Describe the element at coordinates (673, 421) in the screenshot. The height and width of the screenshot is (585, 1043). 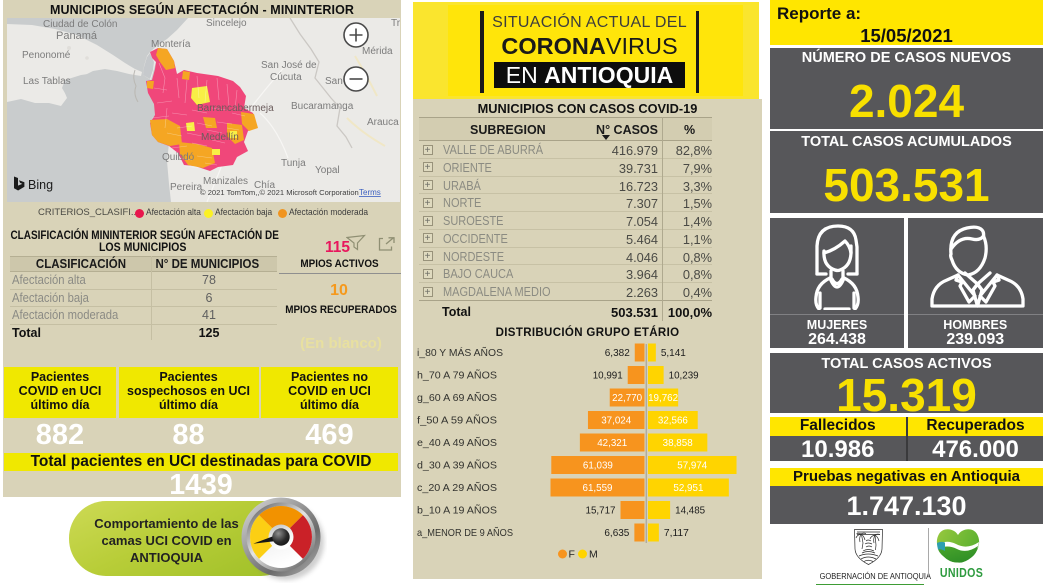
I see `svg-text: 32,566` at that location.